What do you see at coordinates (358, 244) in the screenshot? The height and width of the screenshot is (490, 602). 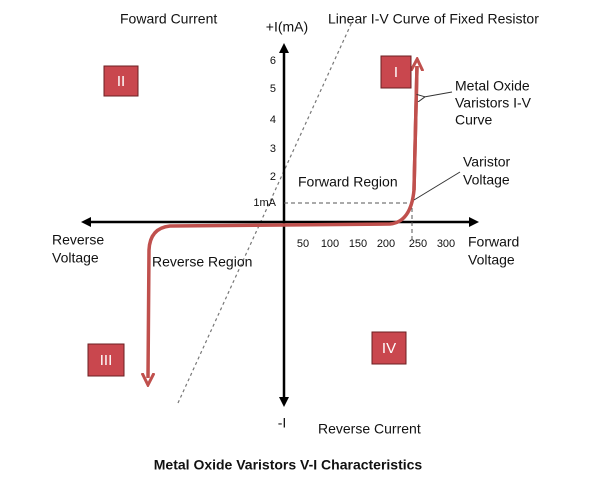 I see `x-tick-label: 150` at bounding box center [358, 244].